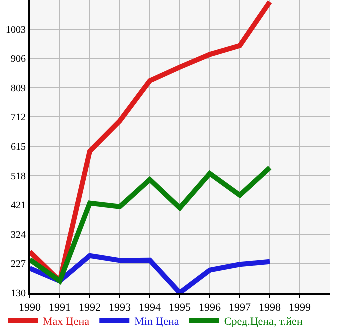  I want to click on x-tick-label: 1990, so click(30, 308).